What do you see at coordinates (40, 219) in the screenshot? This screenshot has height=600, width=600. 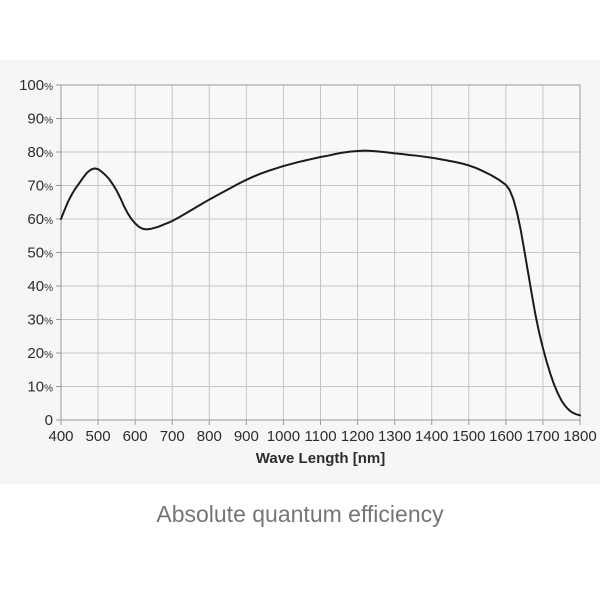 I see `y-tick-label: 60%` at bounding box center [40, 219].